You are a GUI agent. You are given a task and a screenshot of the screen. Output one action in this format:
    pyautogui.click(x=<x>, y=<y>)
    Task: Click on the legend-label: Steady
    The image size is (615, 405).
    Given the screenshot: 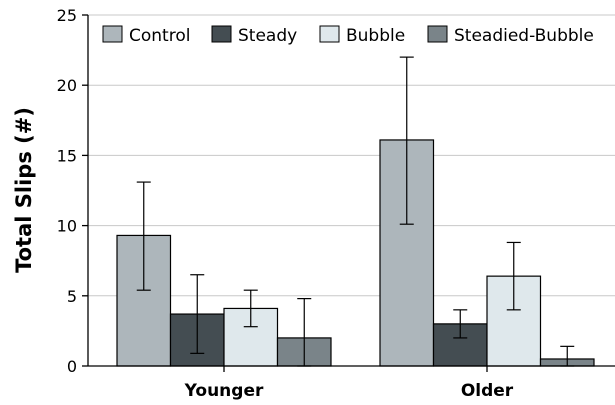 What is the action you would take?
    pyautogui.click(x=267, y=36)
    